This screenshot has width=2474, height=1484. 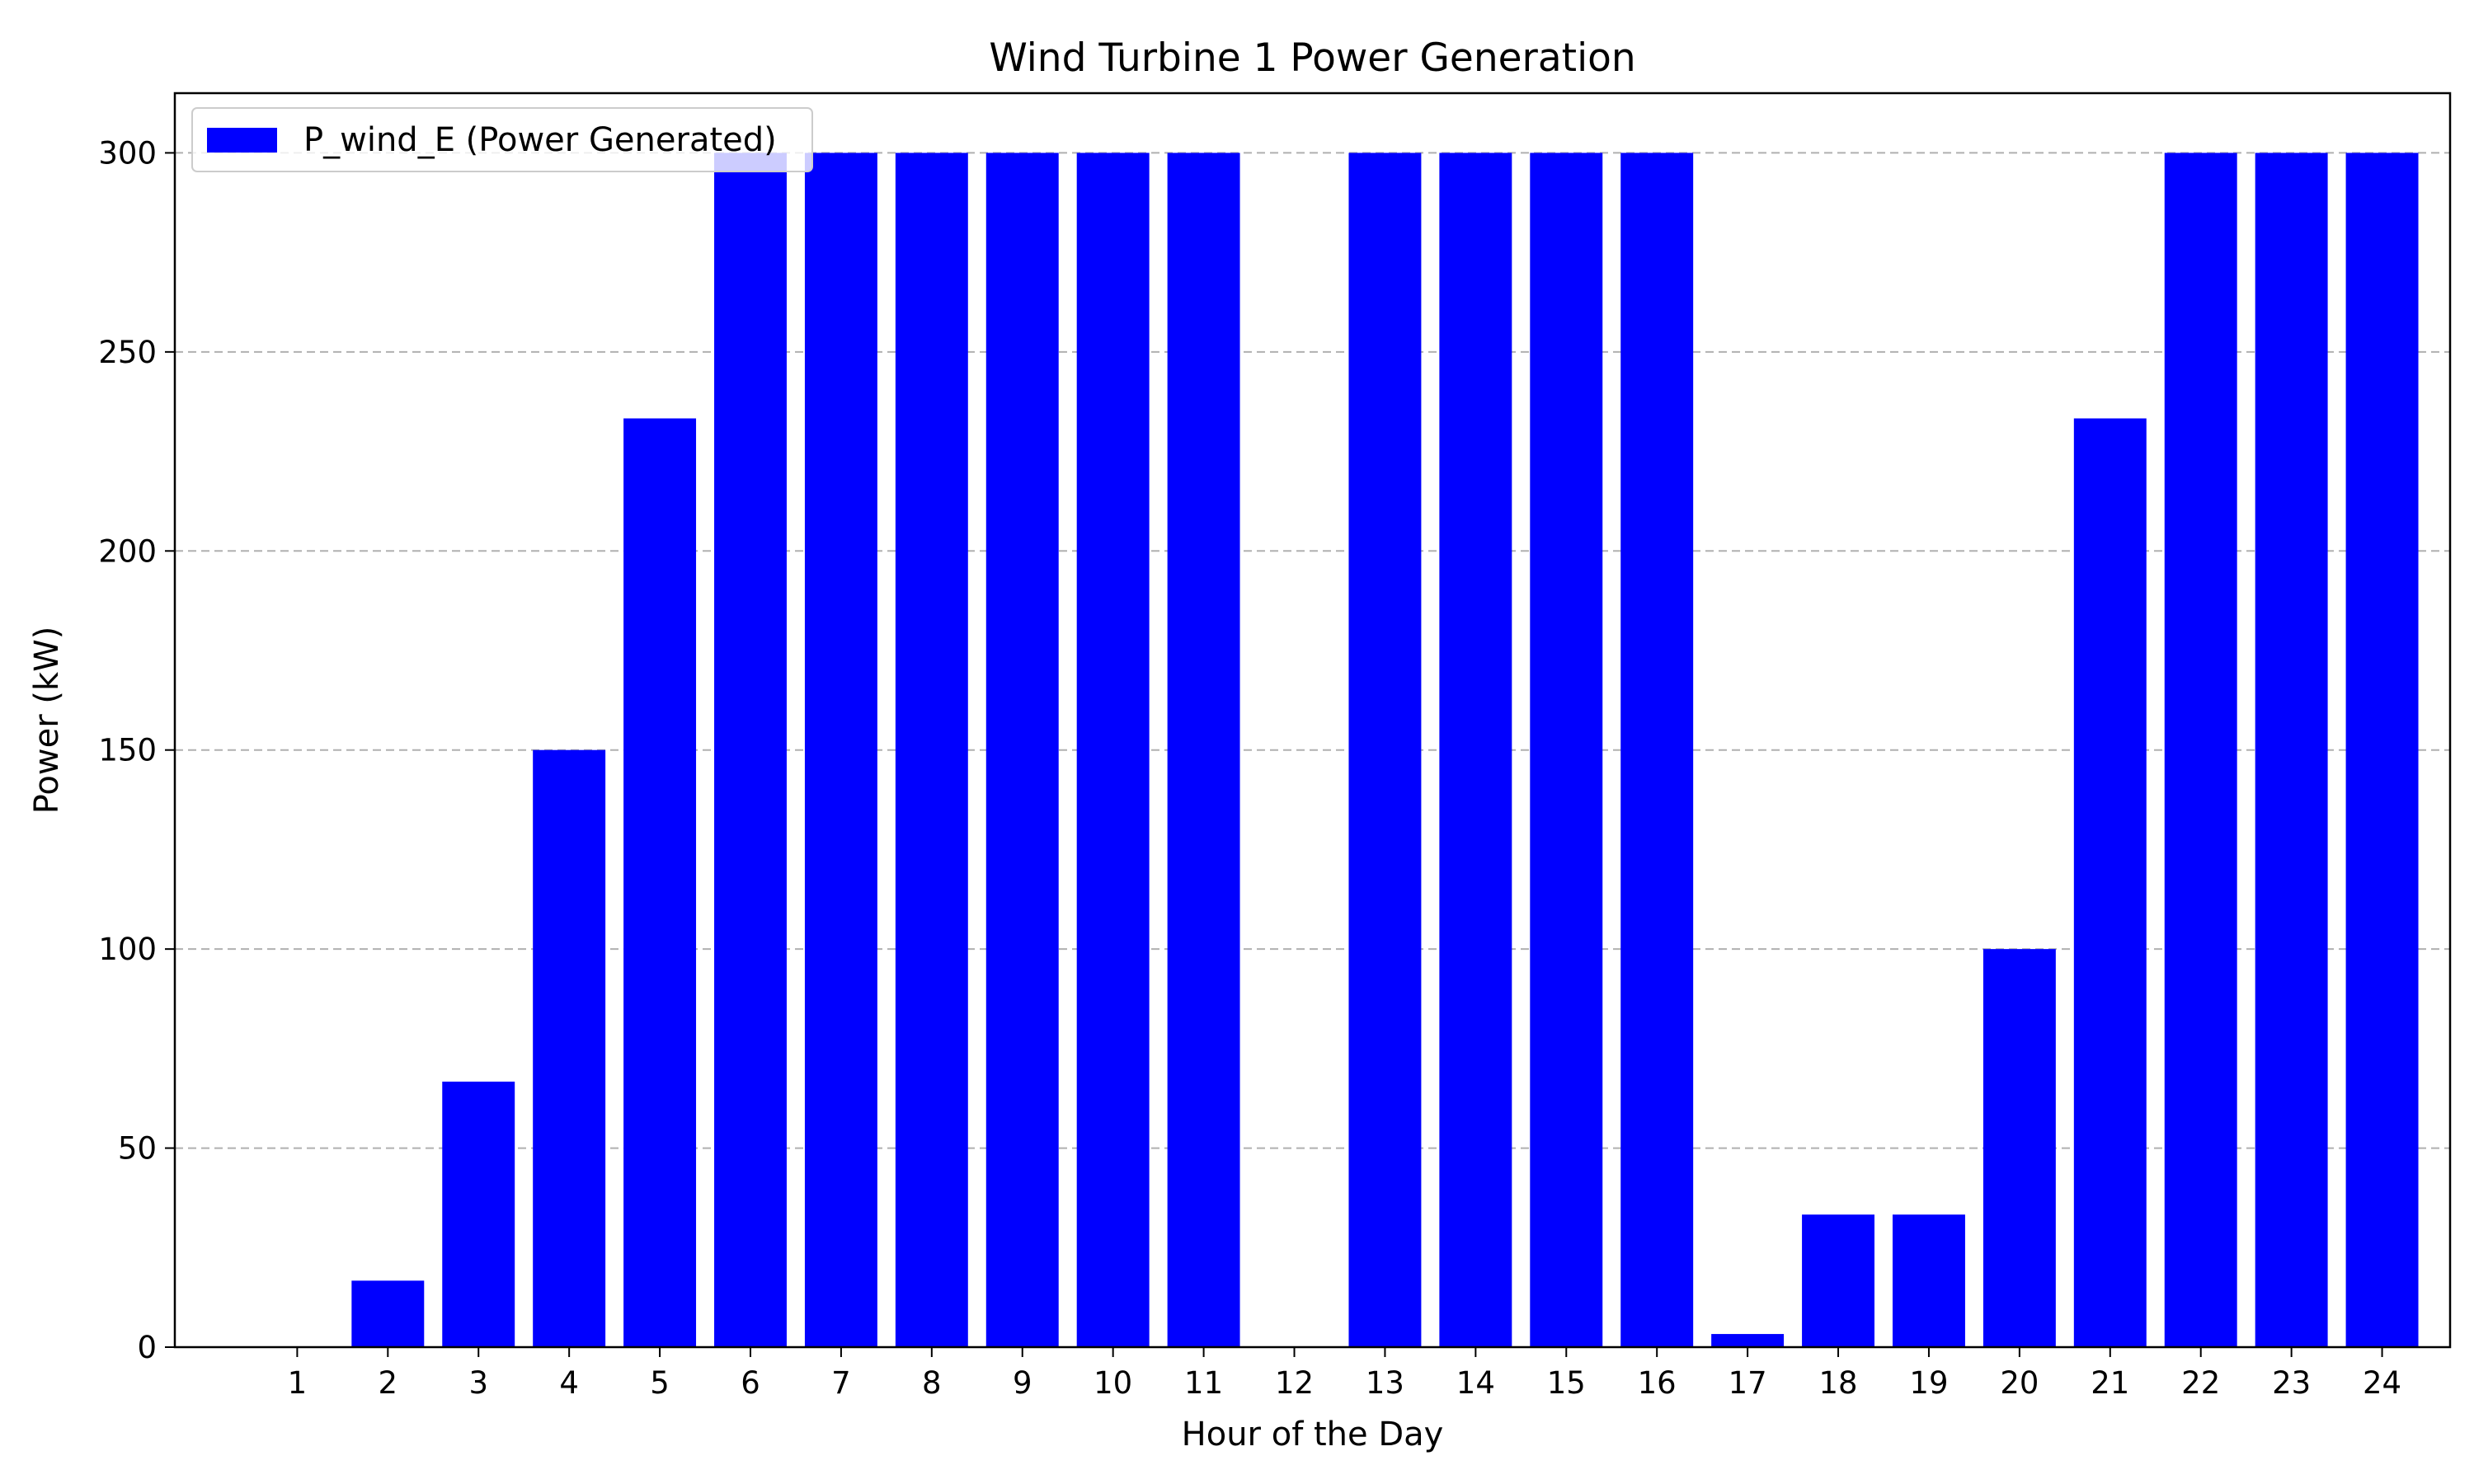 I want to click on x-tick-label: 7, so click(x=841, y=1383).